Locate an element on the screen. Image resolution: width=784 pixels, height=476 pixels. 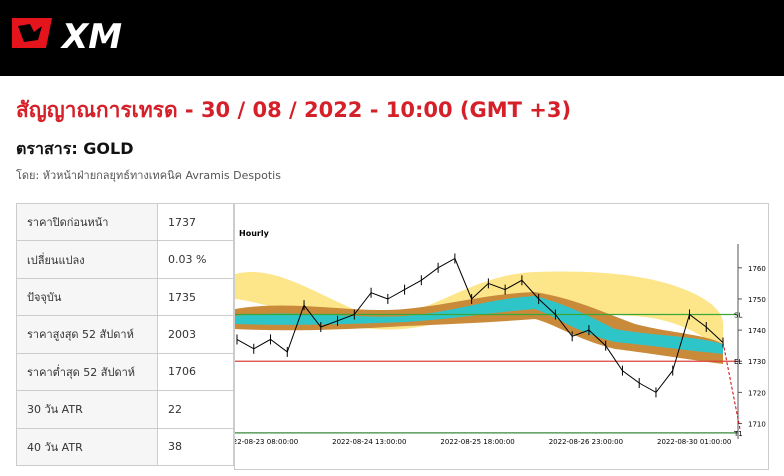
indicator-bands is located at coordinates (479, 317).